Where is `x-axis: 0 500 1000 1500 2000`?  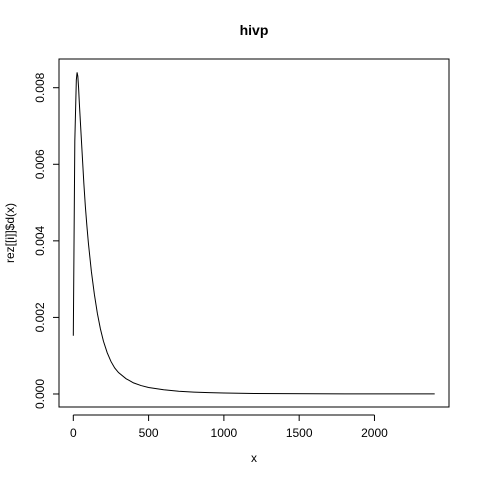 x-axis: 0 500 1000 1500 2000 is located at coordinates (229, 427).